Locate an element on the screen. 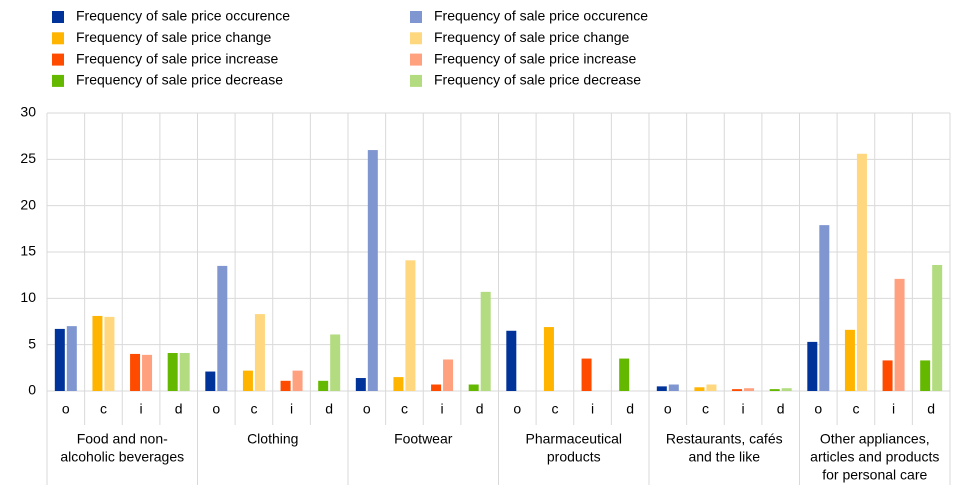 This screenshot has height=485, width=955. group-label: alcoholic beverages is located at coordinates (122, 457).